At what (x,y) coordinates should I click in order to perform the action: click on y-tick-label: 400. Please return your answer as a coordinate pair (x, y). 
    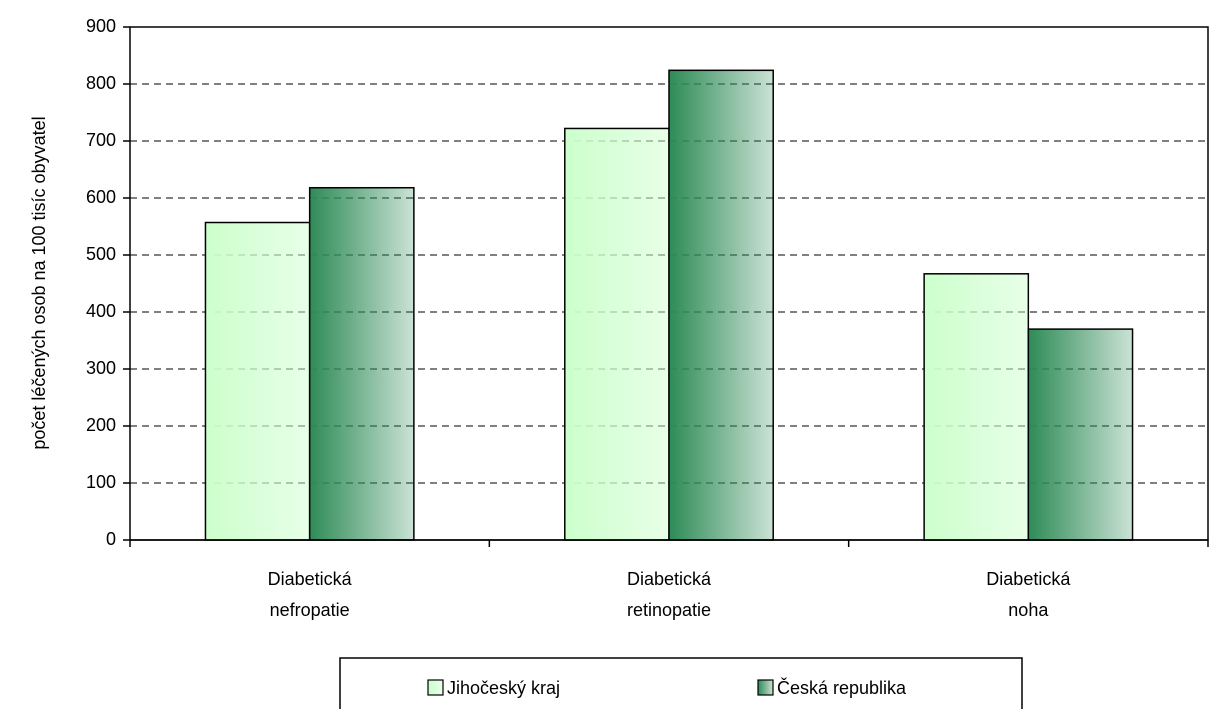
    Looking at the image, I should click on (101, 311).